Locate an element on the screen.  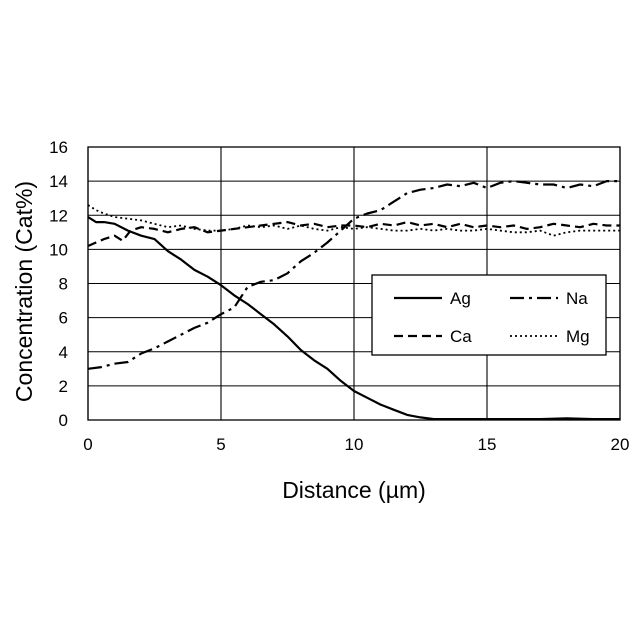
y-tick-label: 0 is located at coordinates (63, 420).